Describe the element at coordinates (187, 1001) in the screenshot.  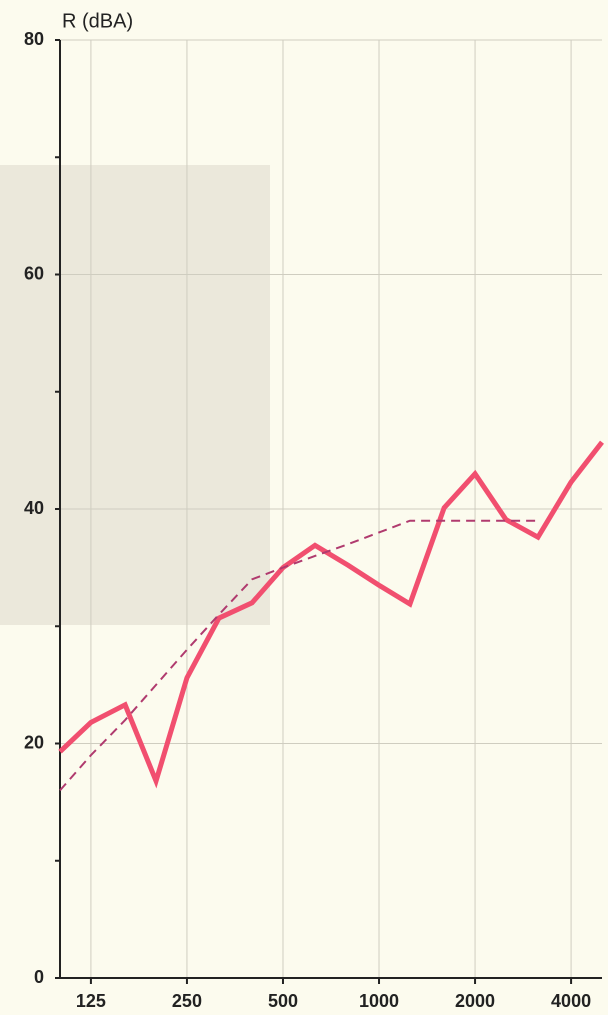
I see `x-tick-label: 250` at that location.